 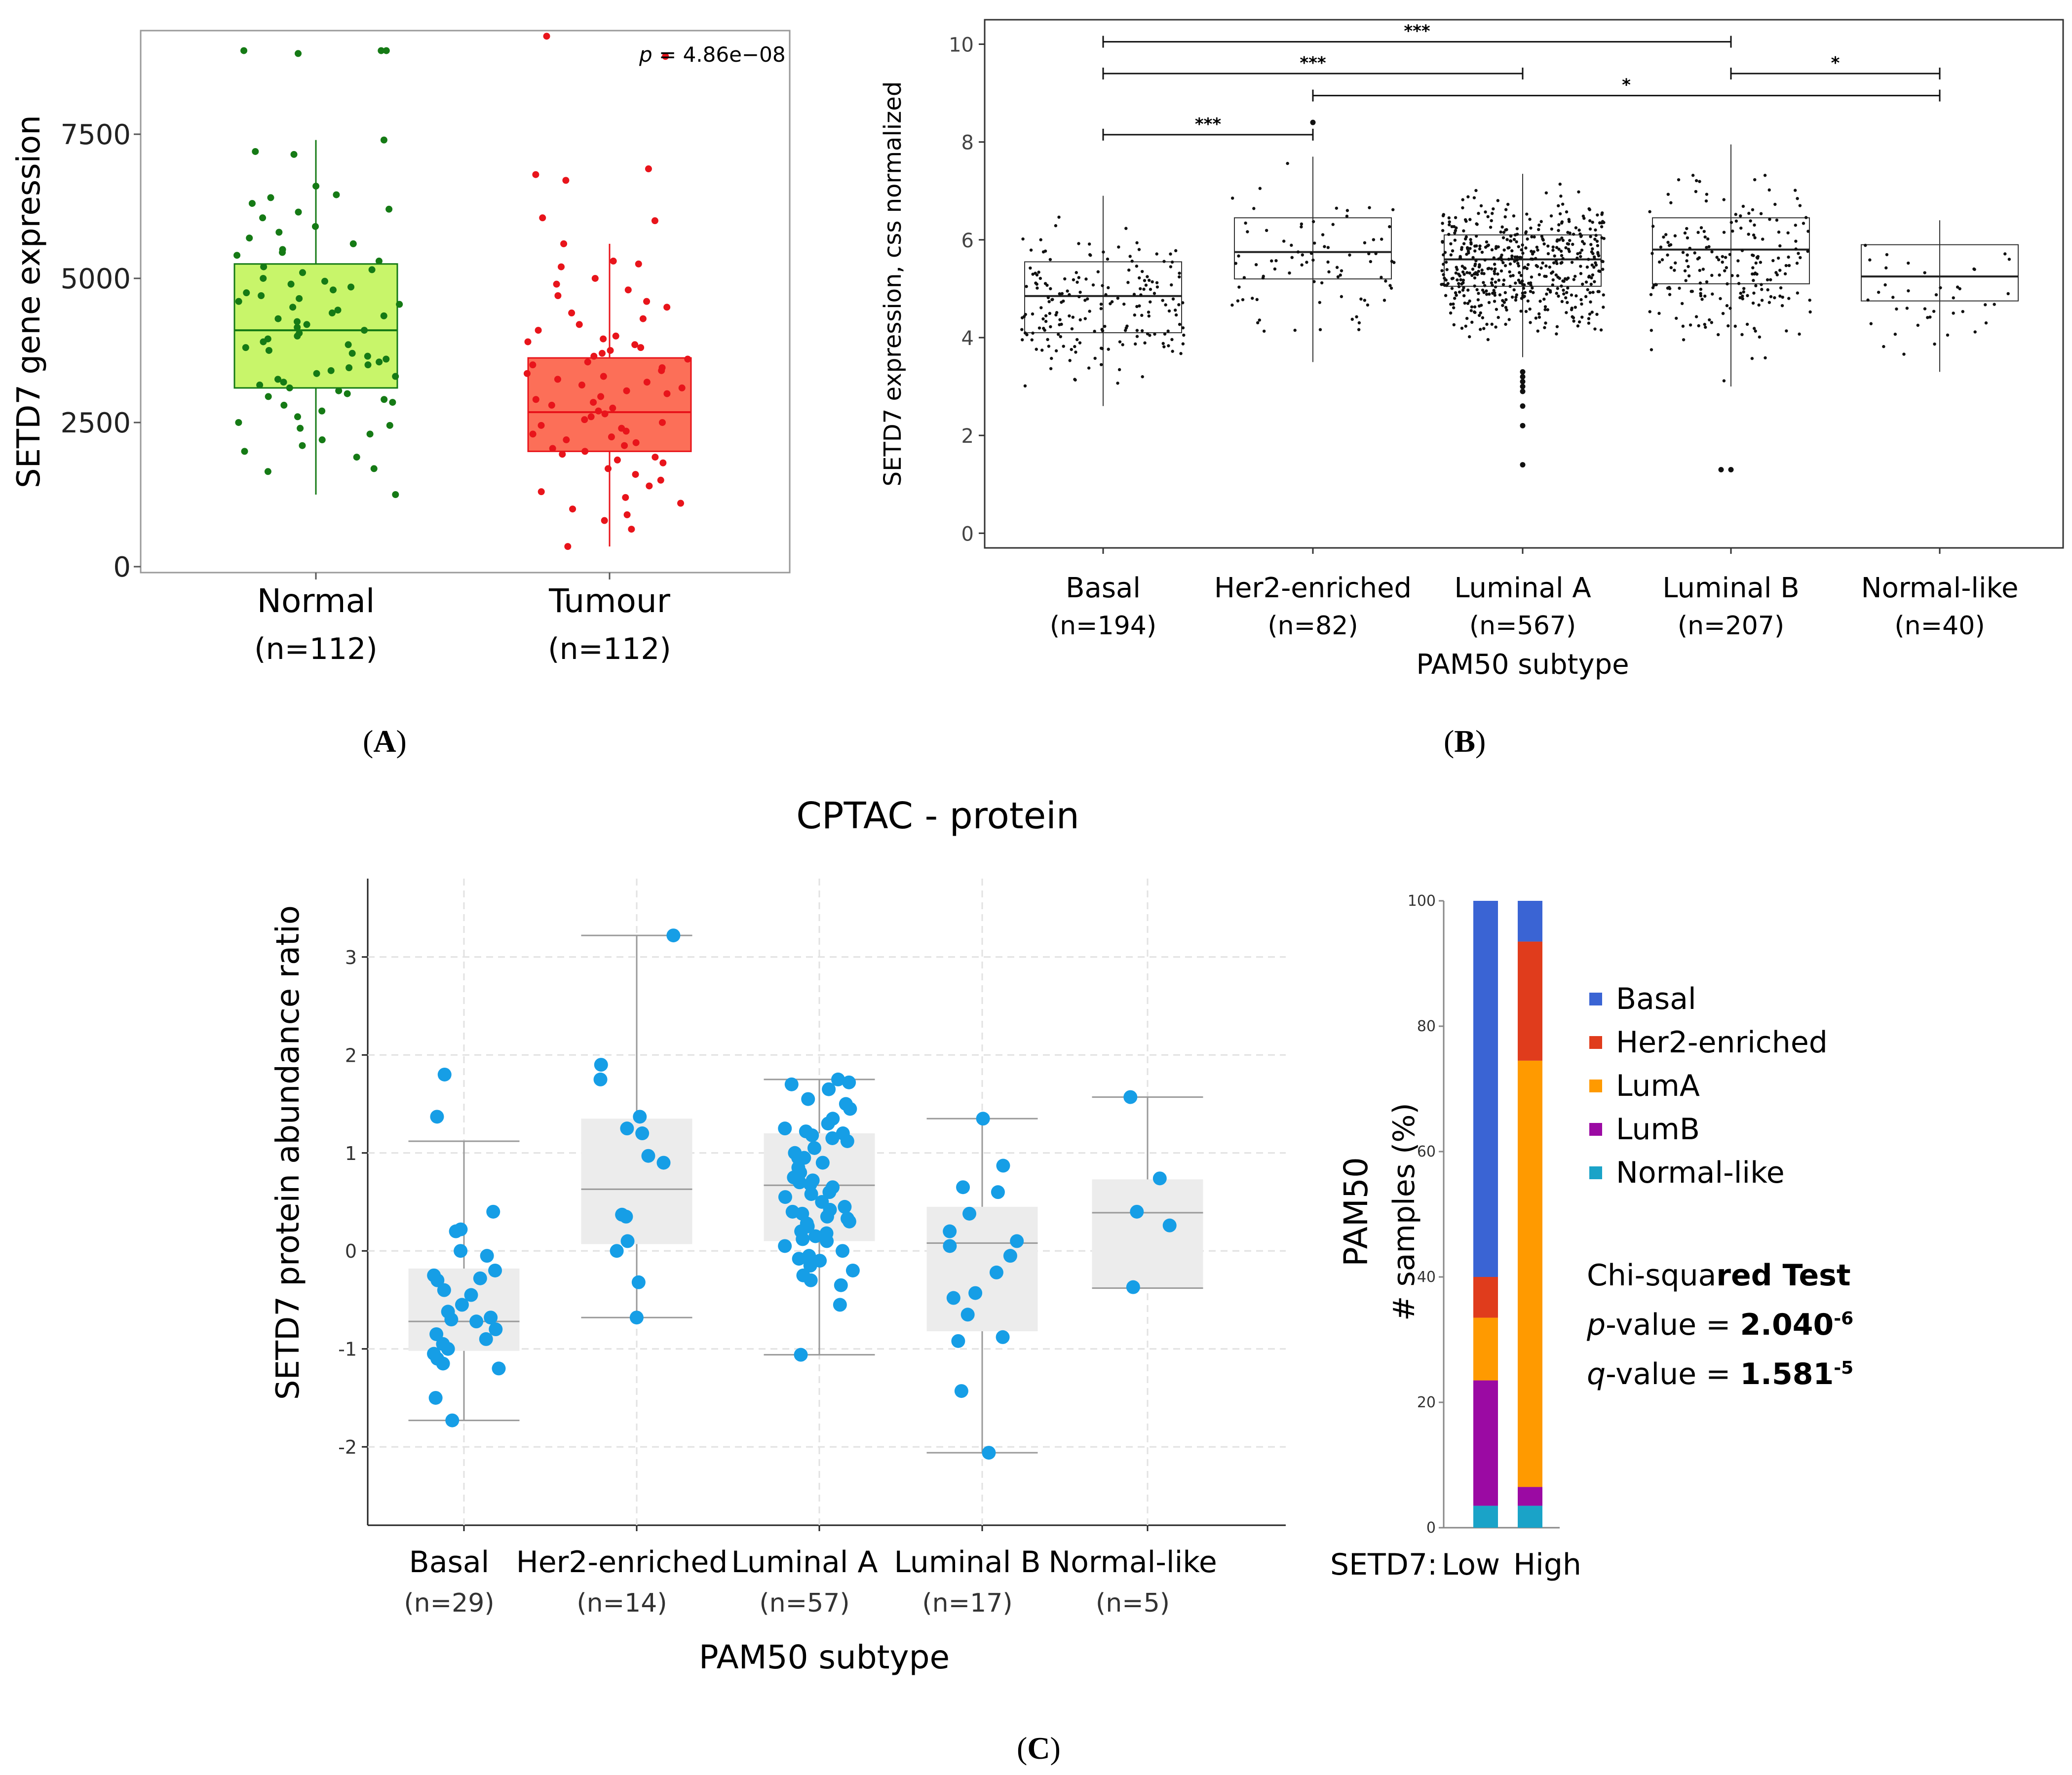 What do you see at coordinates (1708, 1129) in the screenshot?
I see `legend-item: LumB` at bounding box center [1708, 1129].